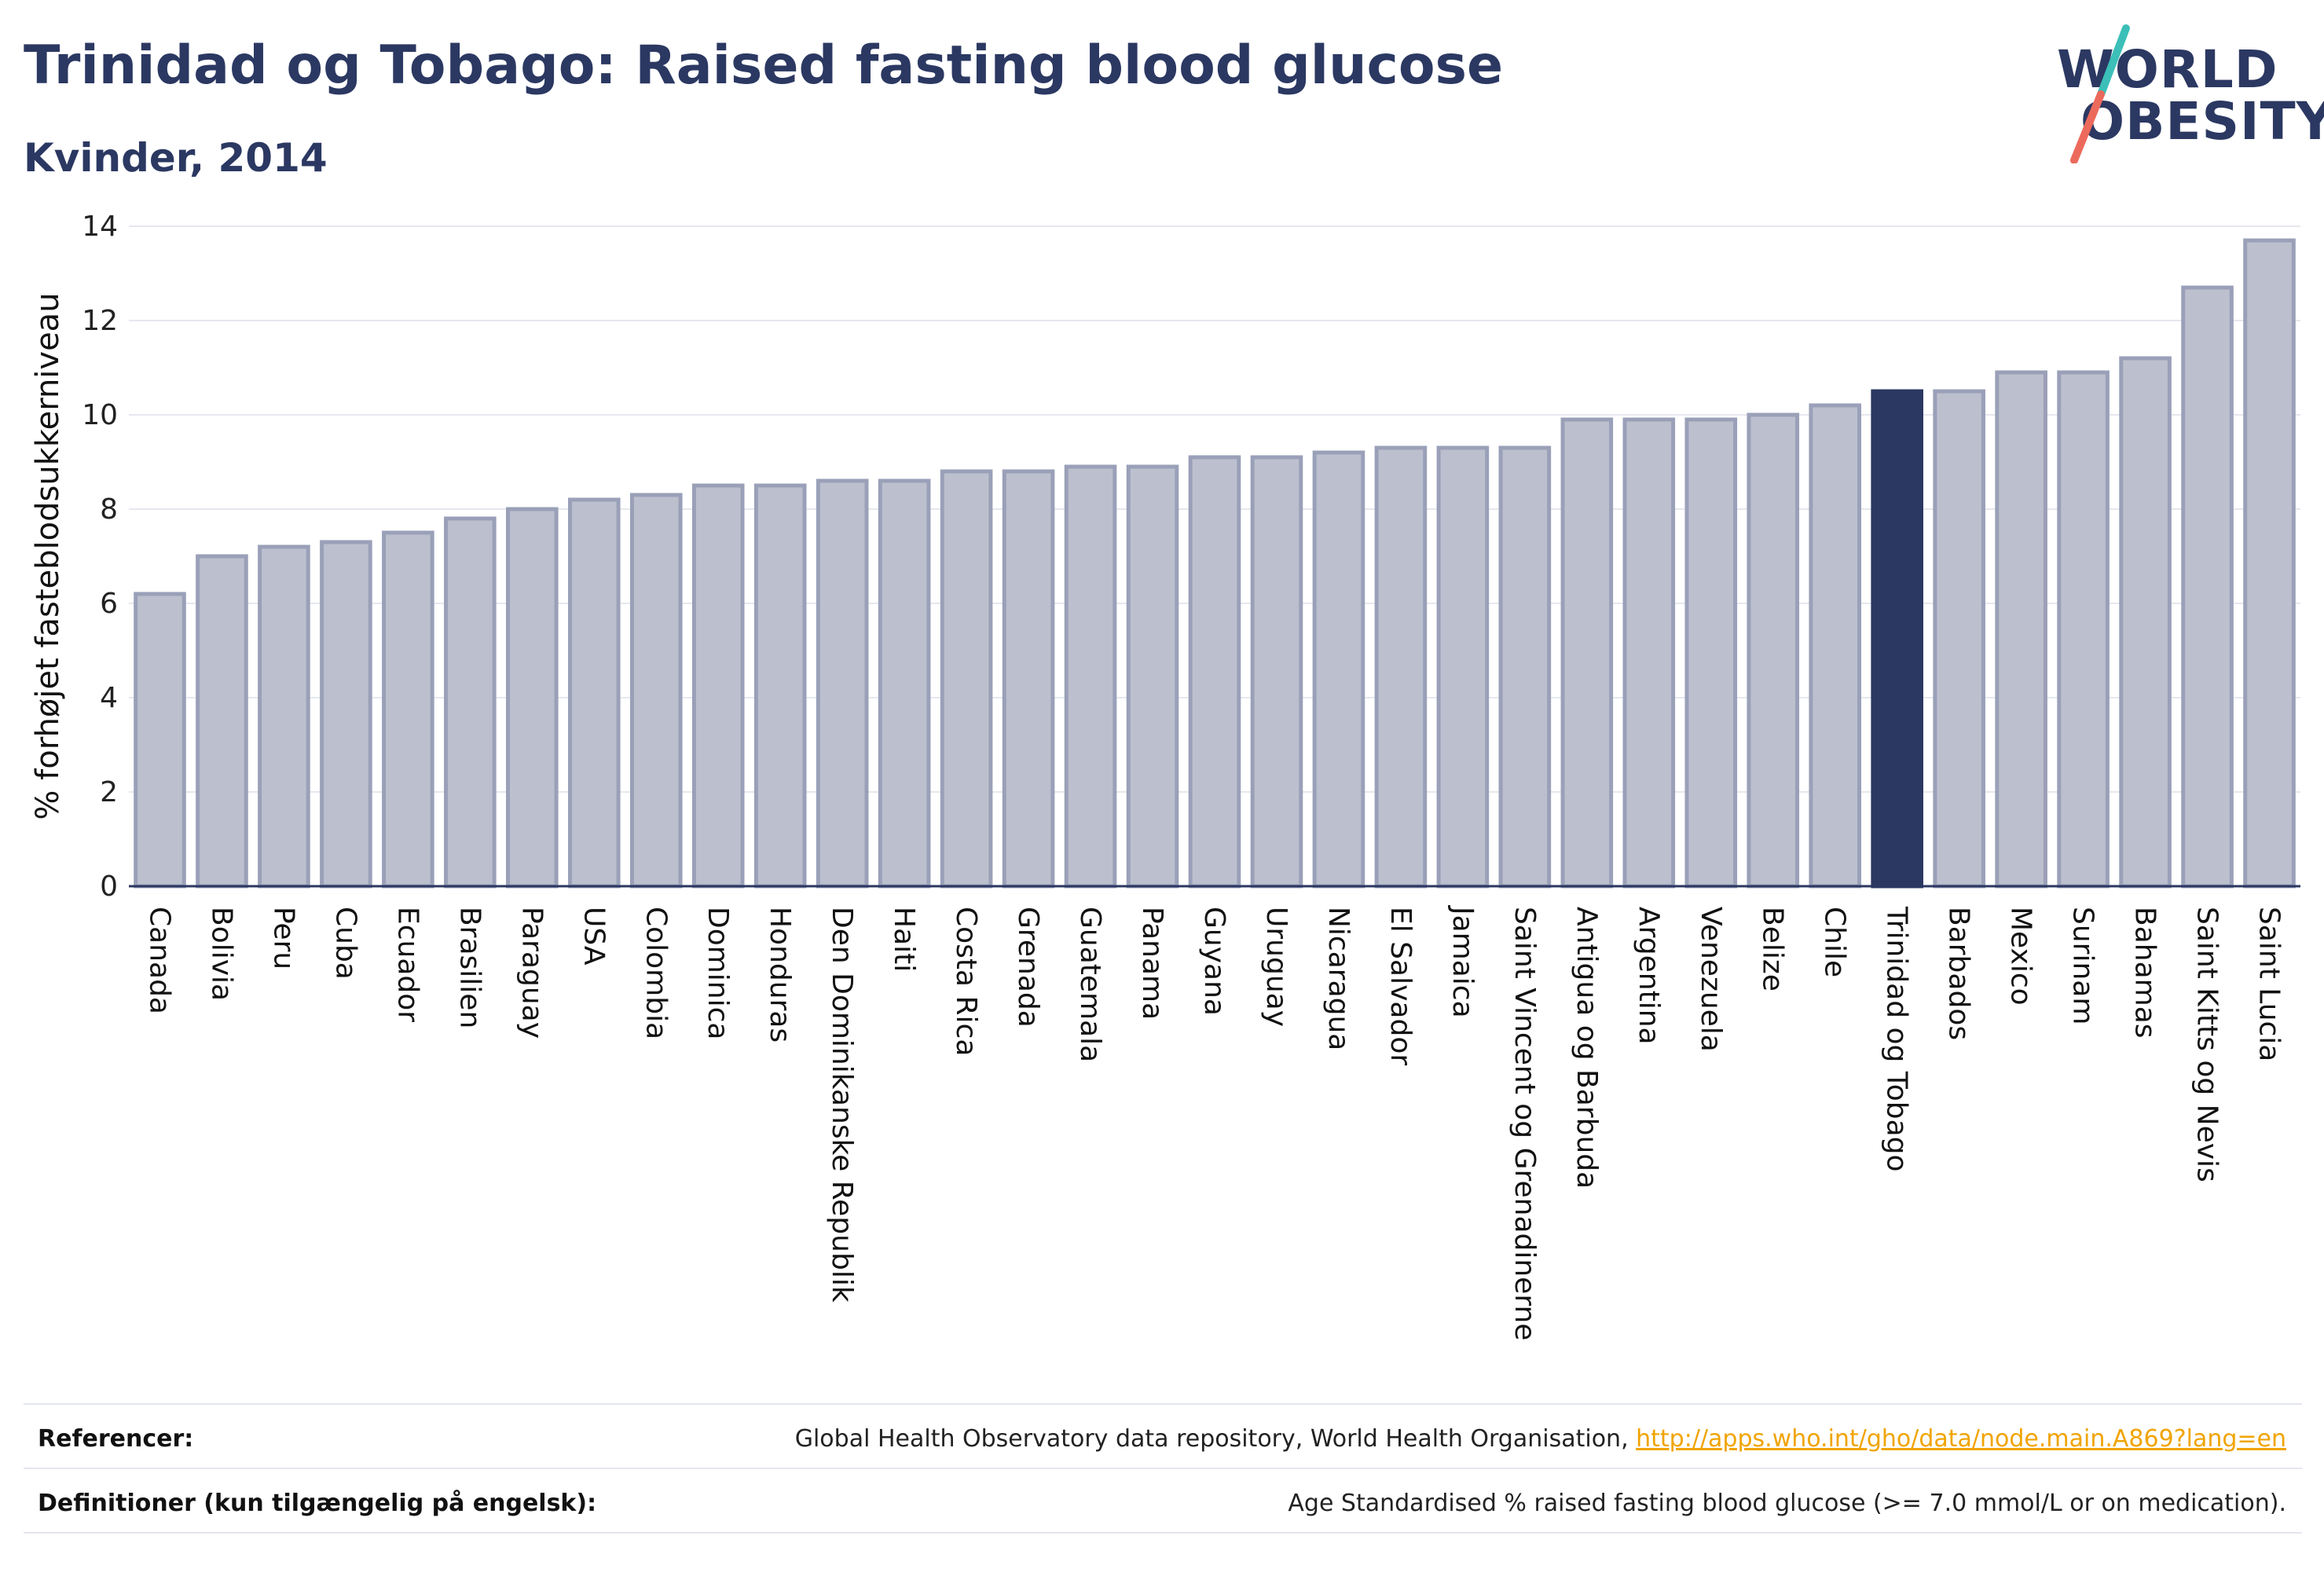  What do you see at coordinates (1463, 667) in the screenshot?
I see `bar-jamaica` at bounding box center [1463, 667].